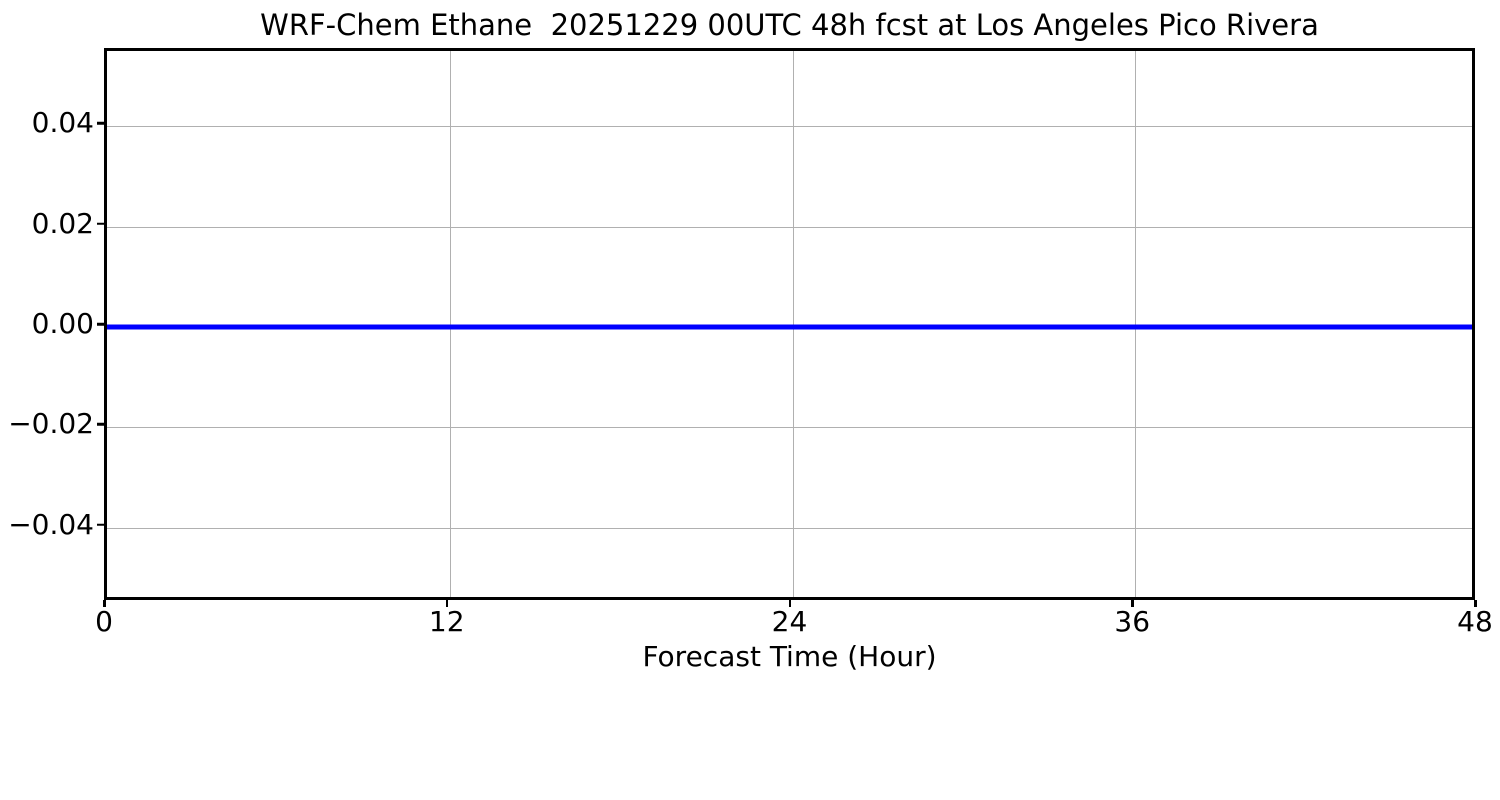 The image size is (1500, 800). Describe the element at coordinates (51, 424) in the screenshot. I see `y-tick-label: −0.02` at that location.